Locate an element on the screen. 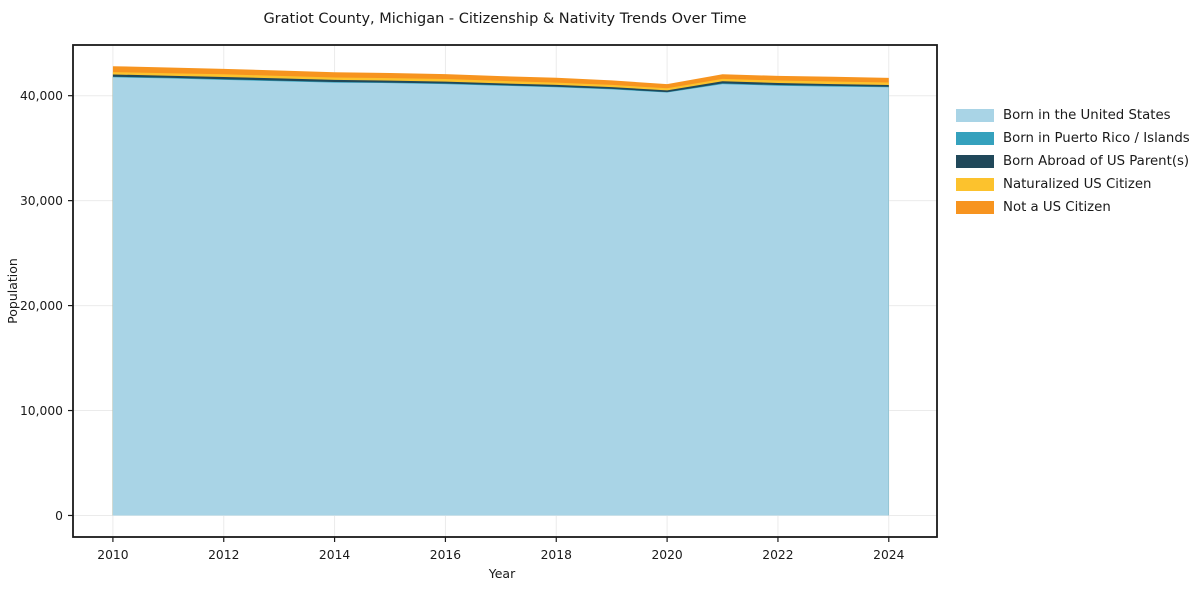 The width and height of the screenshot is (1189, 590). legend-item: Born Abroad of US Parent(s) is located at coordinates (1072, 161).